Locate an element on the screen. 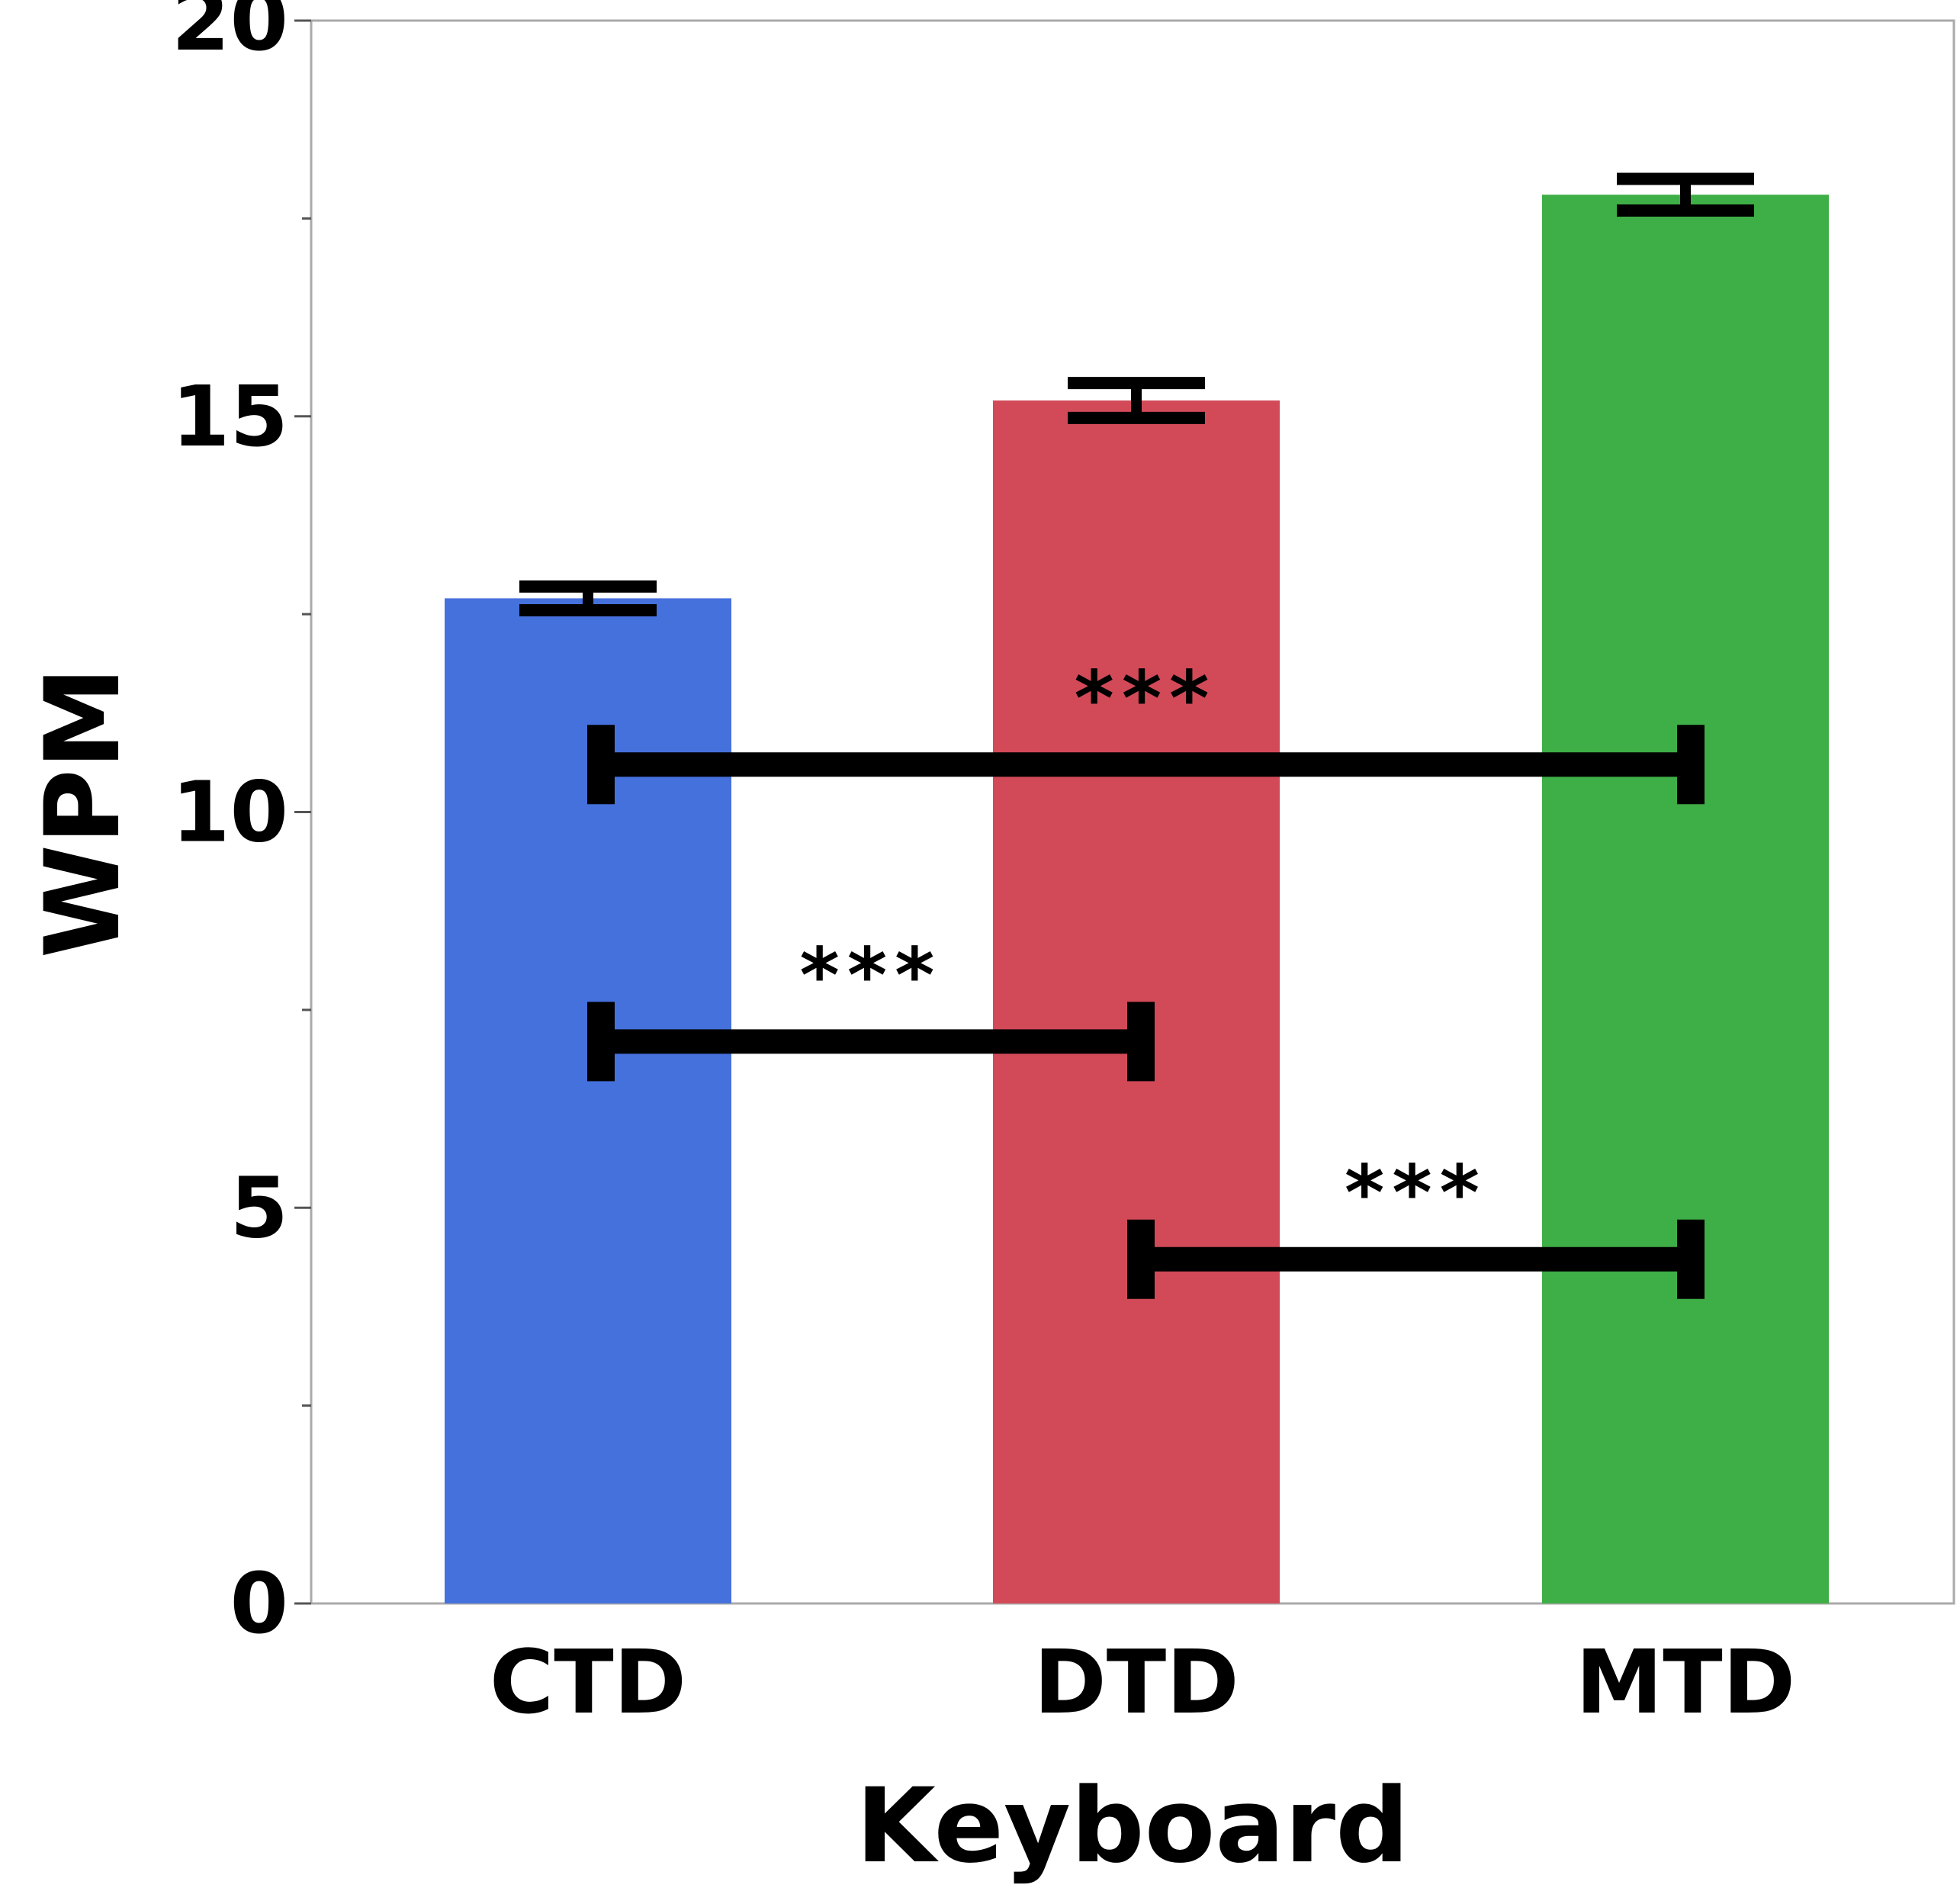 The image size is (1960, 1888). y-tick-label: 20 is located at coordinates (230, 34).